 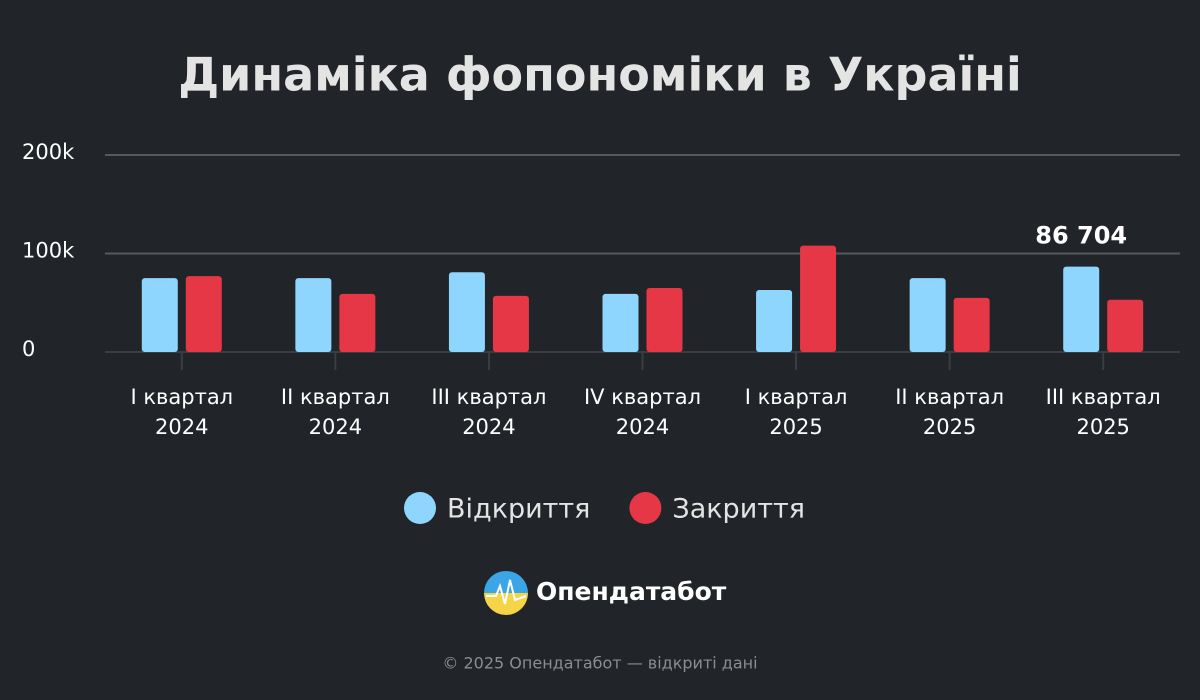 I want to click on x-tick-label: III квартал 2024, so click(x=489, y=412).